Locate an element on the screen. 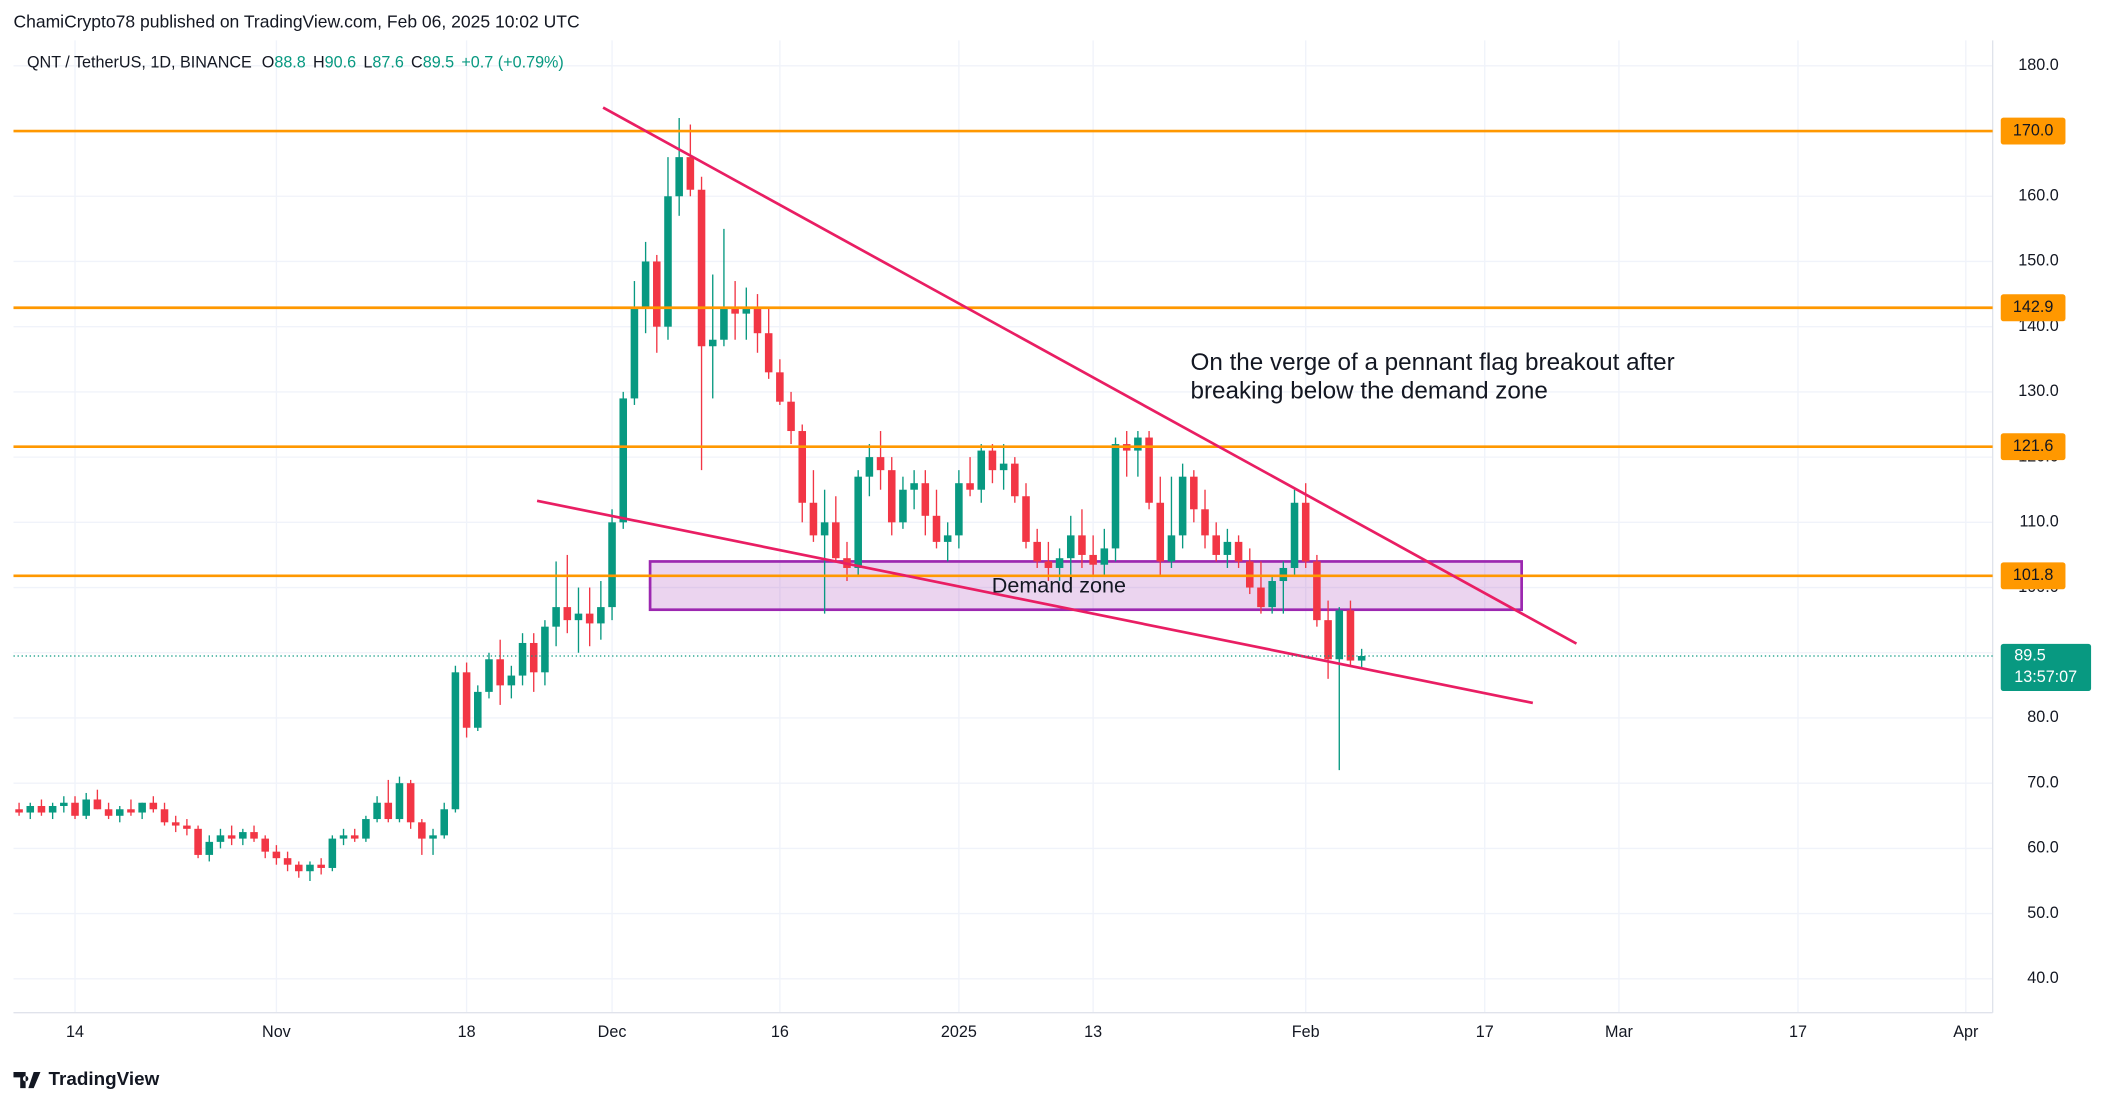 The width and height of the screenshot is (2114, 1107). x-tick-label: Mar is located at coordinates (1619, 1032).